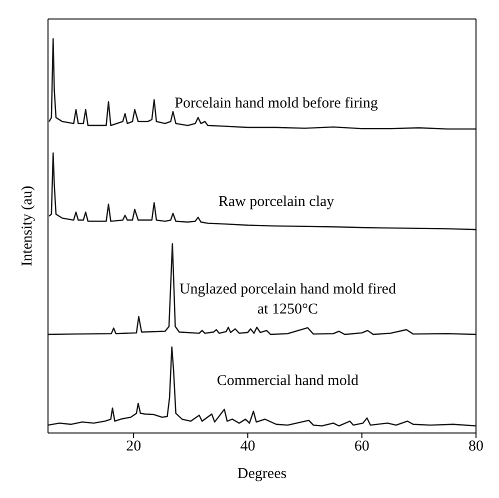 This screenshot has width=499, height=498. I want to click on series-label: Unglazed porcelain hand mold fired at 1250°C, so click(287, 300).